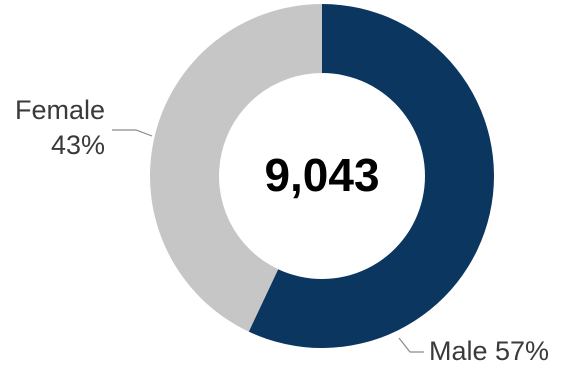  What do you see at coordinates (60, 110) in the screenshot?
I see `female-label-name: Female` at bounding box center [60, 110].